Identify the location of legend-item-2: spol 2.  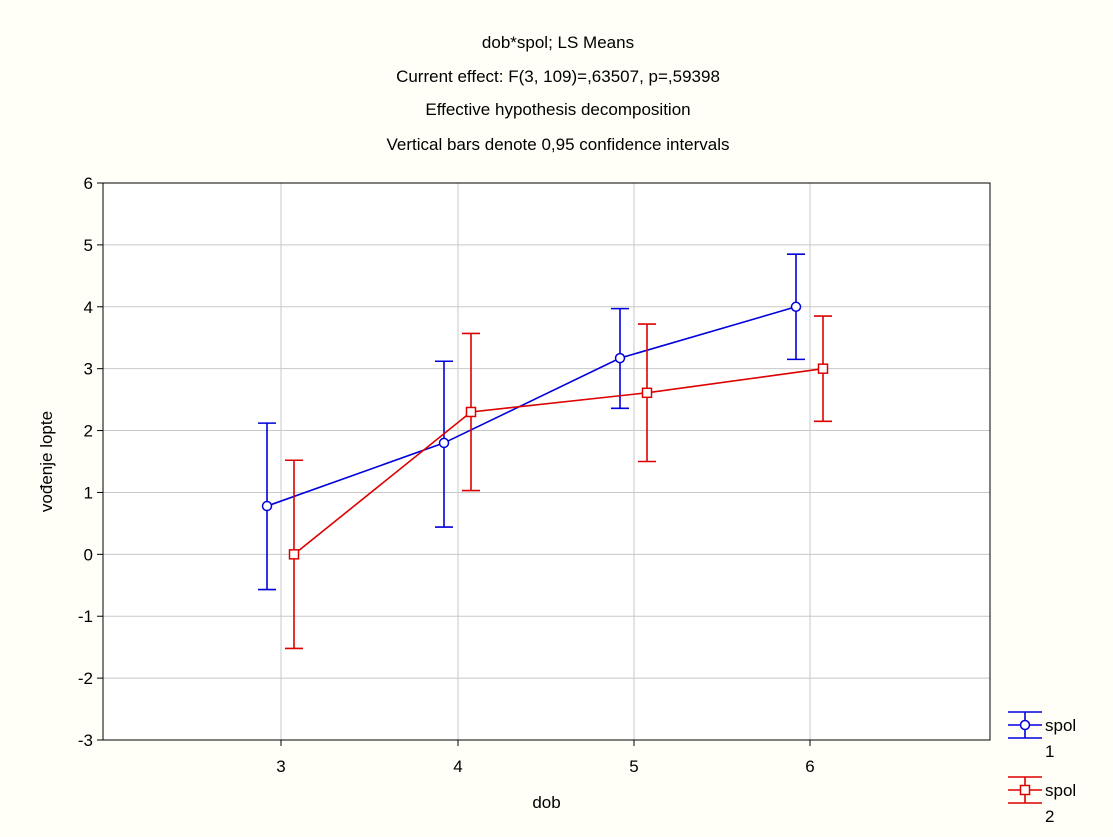
(1042, 801).